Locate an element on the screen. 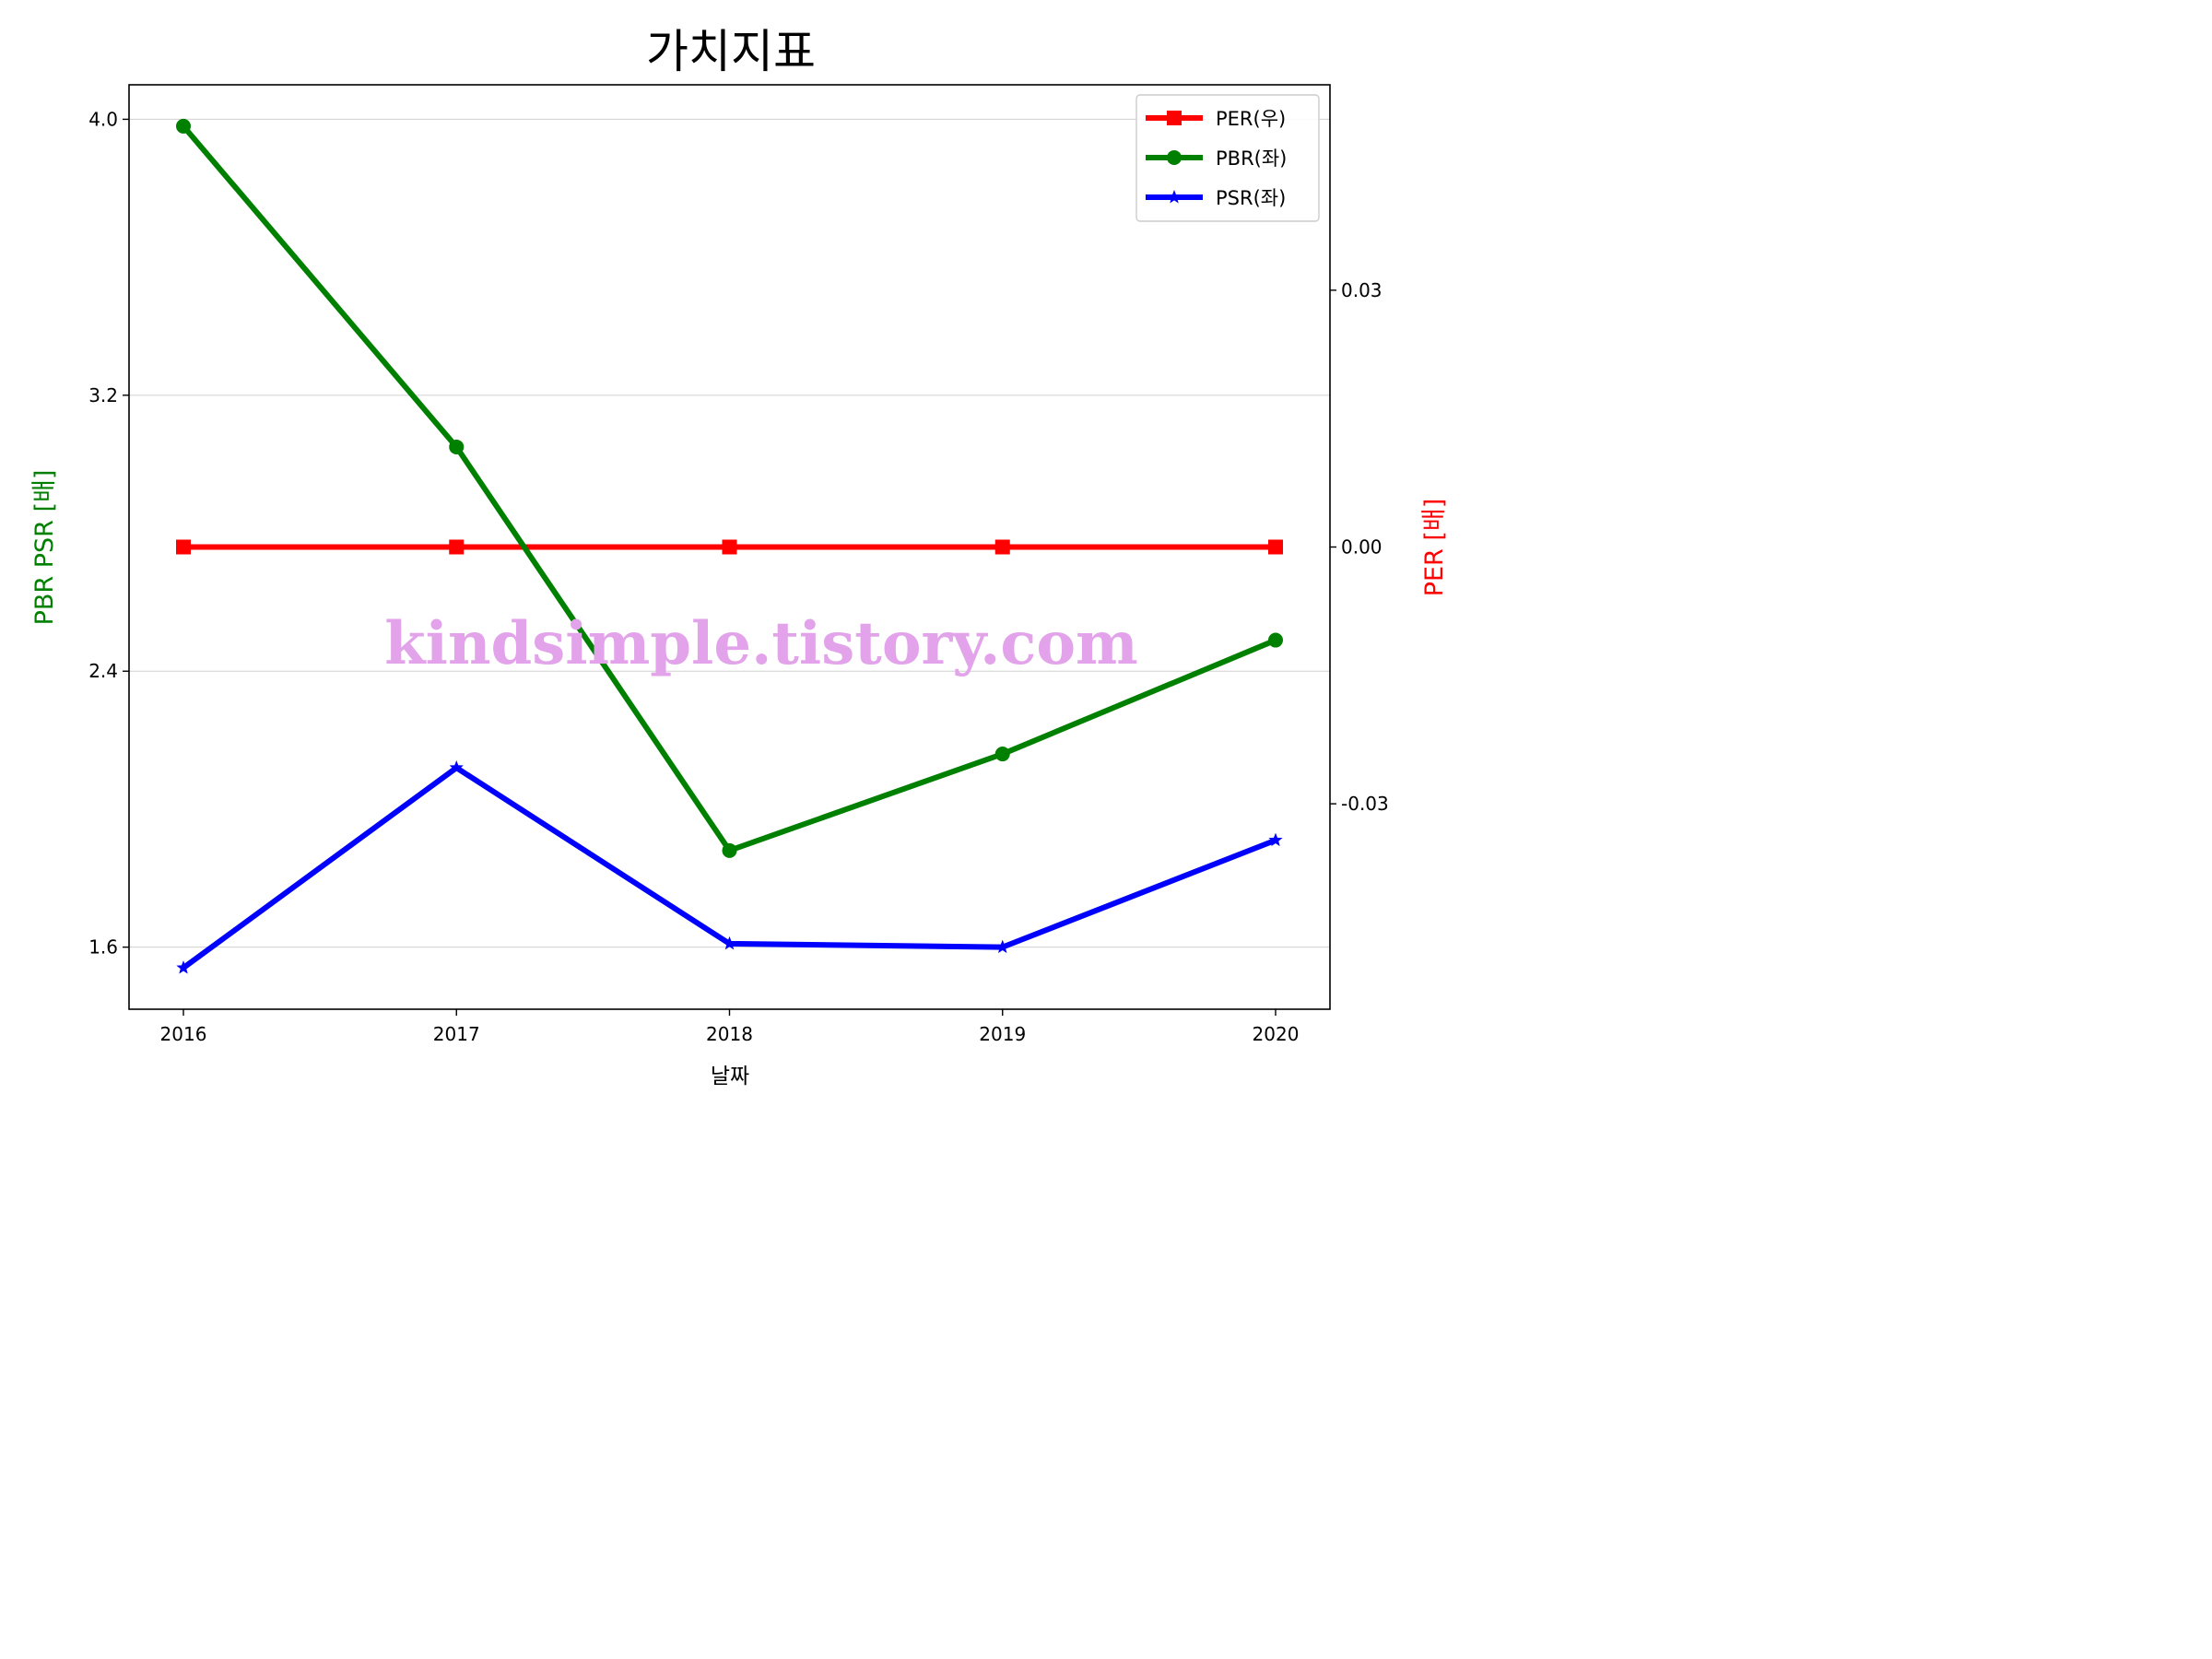 The height and width of the screenshot is (1659, 2212). legend-marker-PSR(좌) is located at coordinates (1174, 197).